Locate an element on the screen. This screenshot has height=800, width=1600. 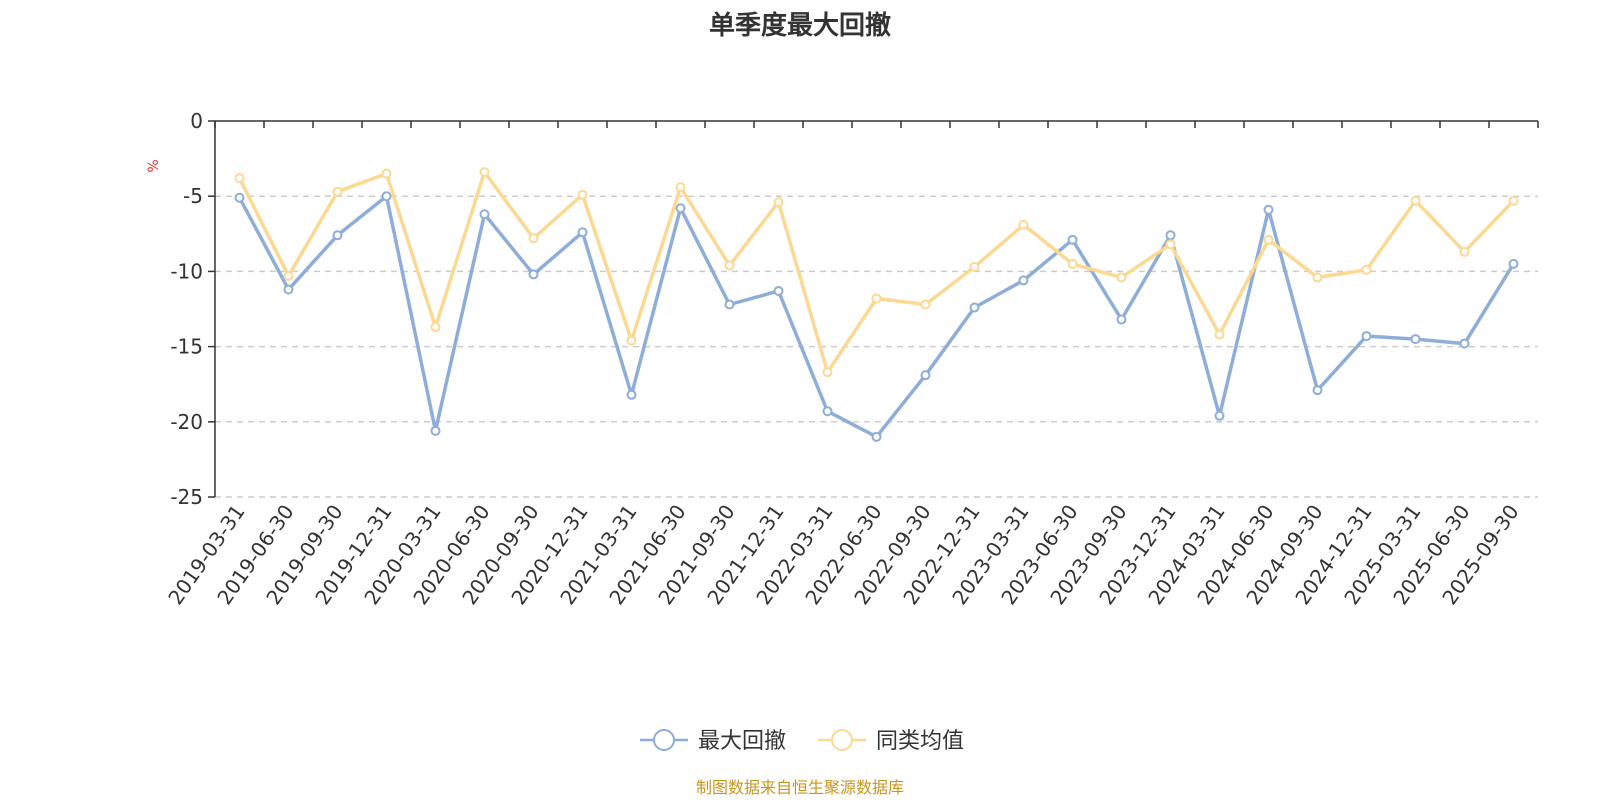
y-tick-label: 0 is located at coordinates (196, 121).